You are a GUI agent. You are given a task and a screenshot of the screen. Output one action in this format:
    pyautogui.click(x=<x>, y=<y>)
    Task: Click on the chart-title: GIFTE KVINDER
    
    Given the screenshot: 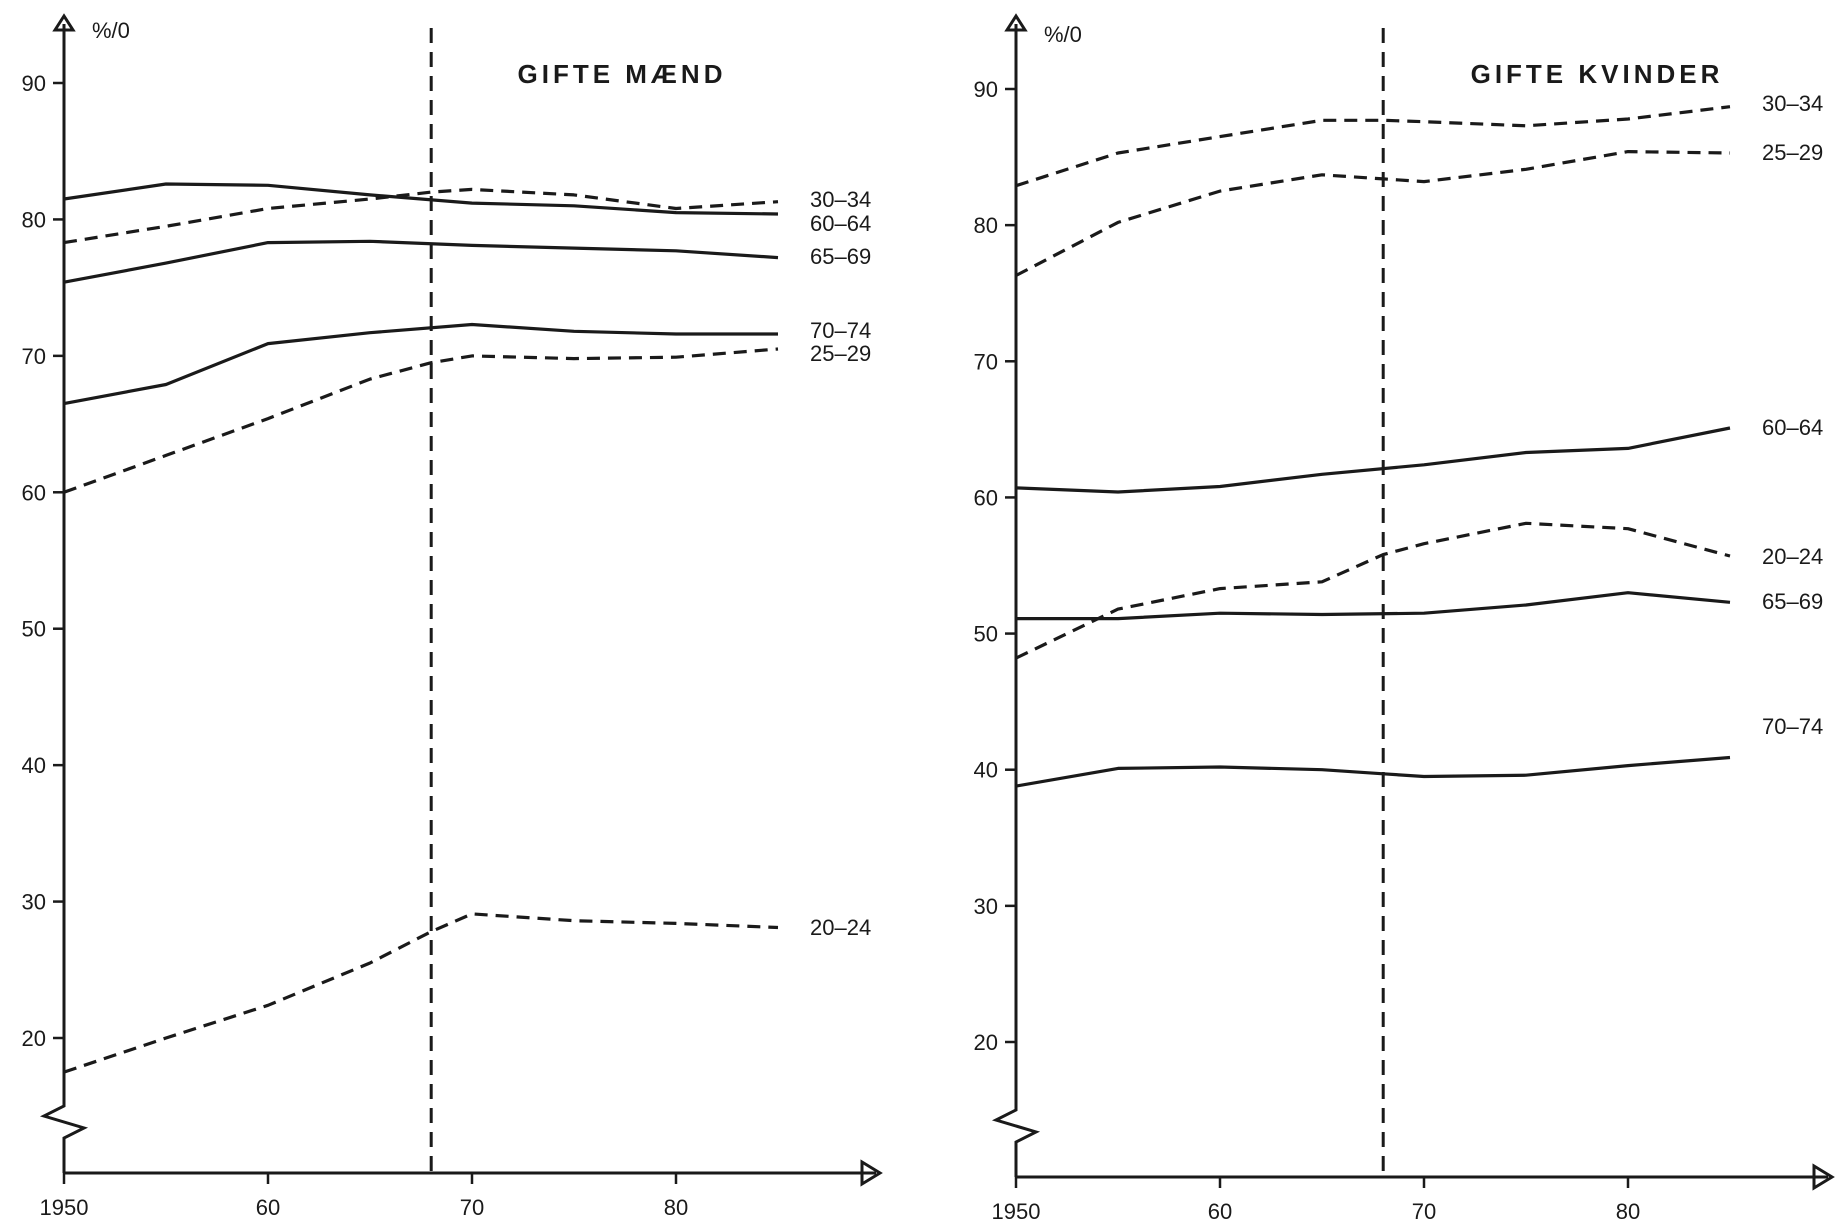 What is the action you would take?
    pyautogui.click(x=1597, y=74)
    